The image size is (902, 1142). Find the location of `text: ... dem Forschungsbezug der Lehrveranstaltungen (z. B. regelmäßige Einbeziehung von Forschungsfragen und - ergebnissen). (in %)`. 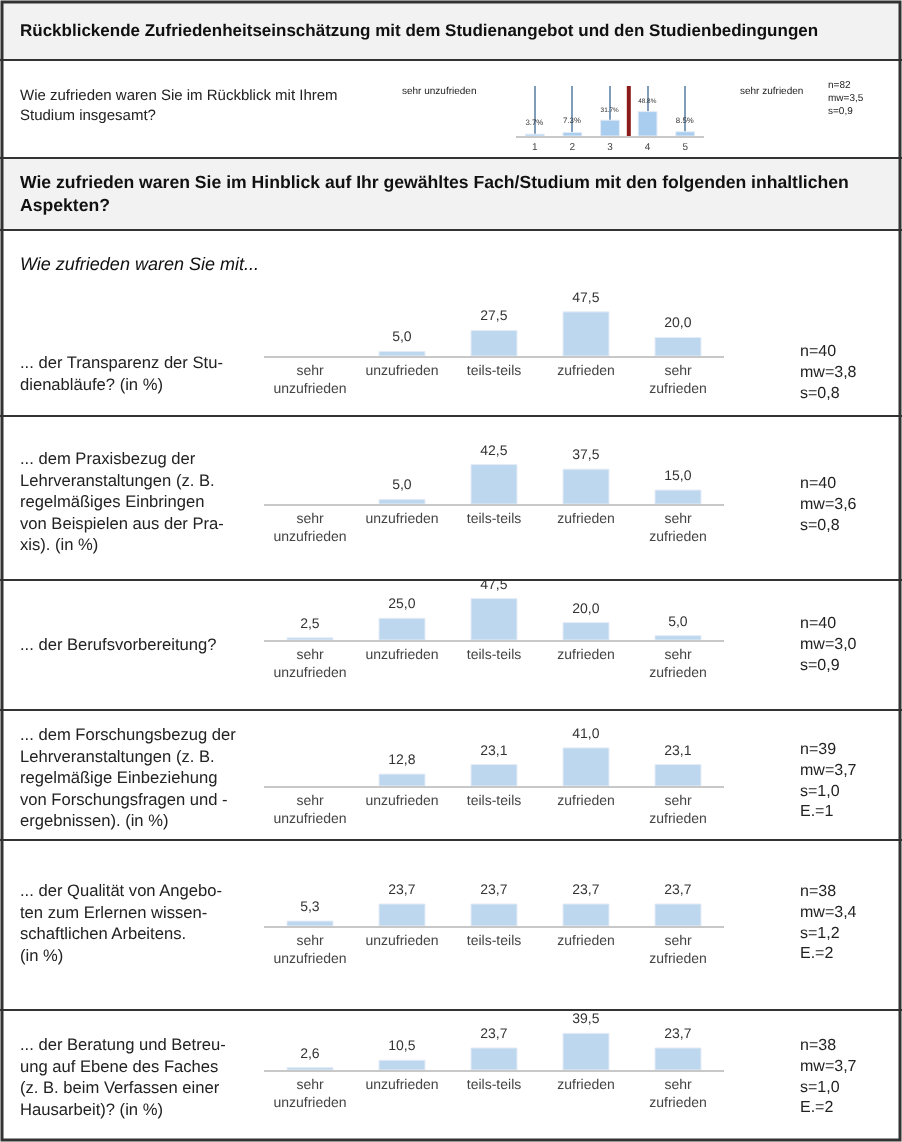

text: ... dem Forschungsbezug der Lehrveranstaltungen (z. B. regelmäßige Einbeziehung von Forschungsfragen und - ergebnissen). (in %) is located at coordinates (128, 777).